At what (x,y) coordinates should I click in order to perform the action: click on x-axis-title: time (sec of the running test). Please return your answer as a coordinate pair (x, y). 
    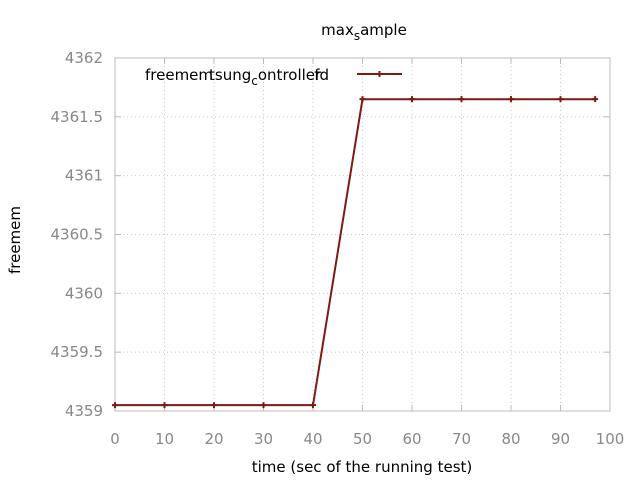
    Looking at the image, I should click on (362, 467).